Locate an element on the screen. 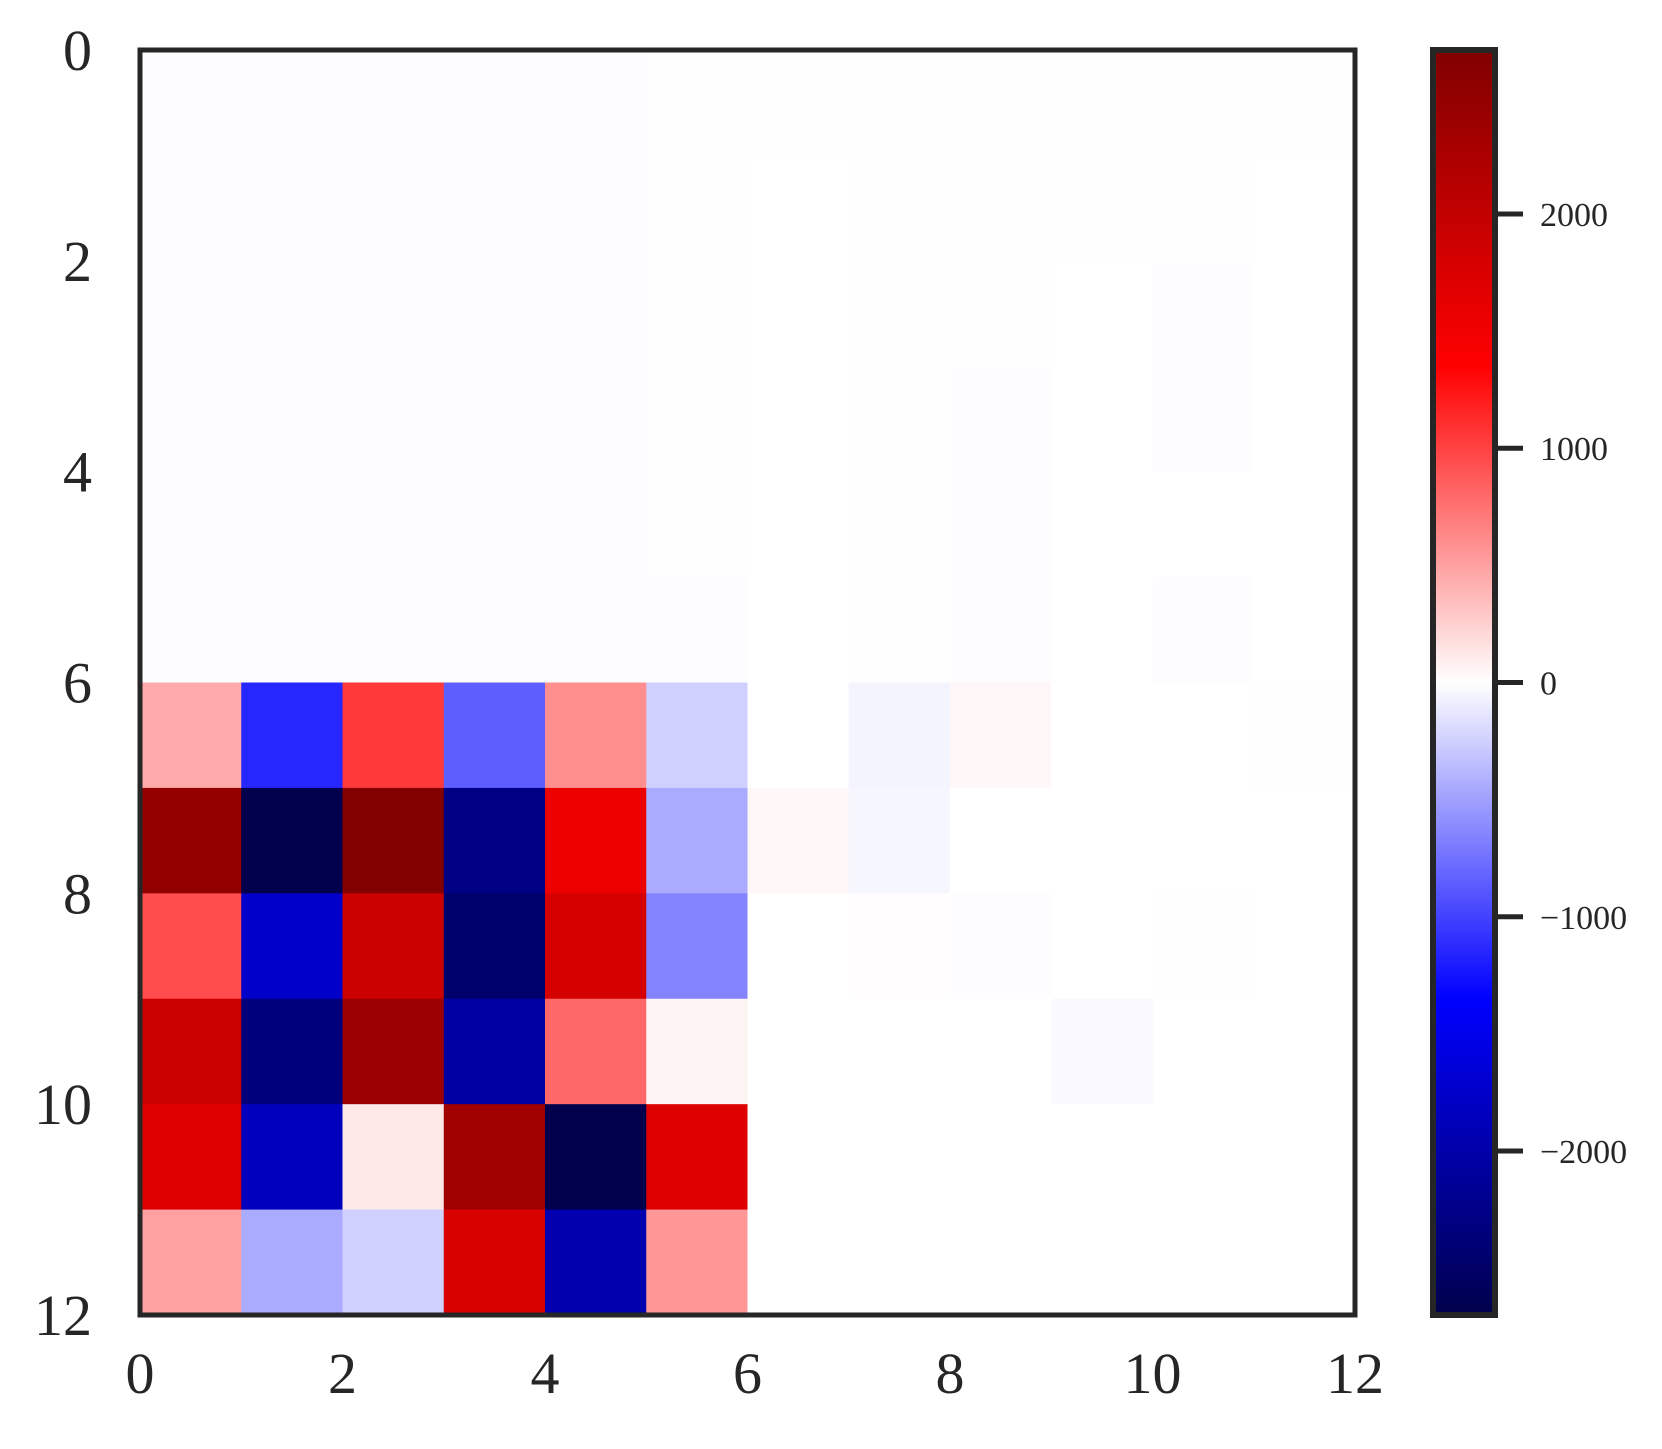 This screenshot has height=1449, width=1662. colorbar-tick-label: 2000 is located at coordinates (1574, 215).